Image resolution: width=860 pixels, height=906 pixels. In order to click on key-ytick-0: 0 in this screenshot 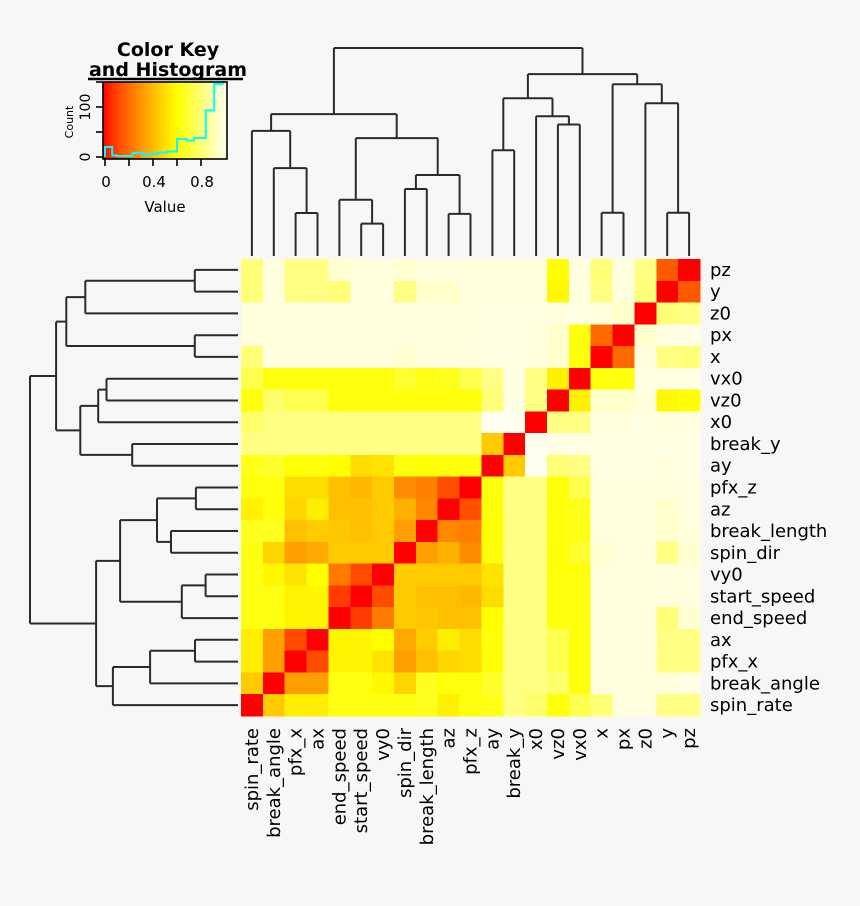, I will do `click(86, 157)`.